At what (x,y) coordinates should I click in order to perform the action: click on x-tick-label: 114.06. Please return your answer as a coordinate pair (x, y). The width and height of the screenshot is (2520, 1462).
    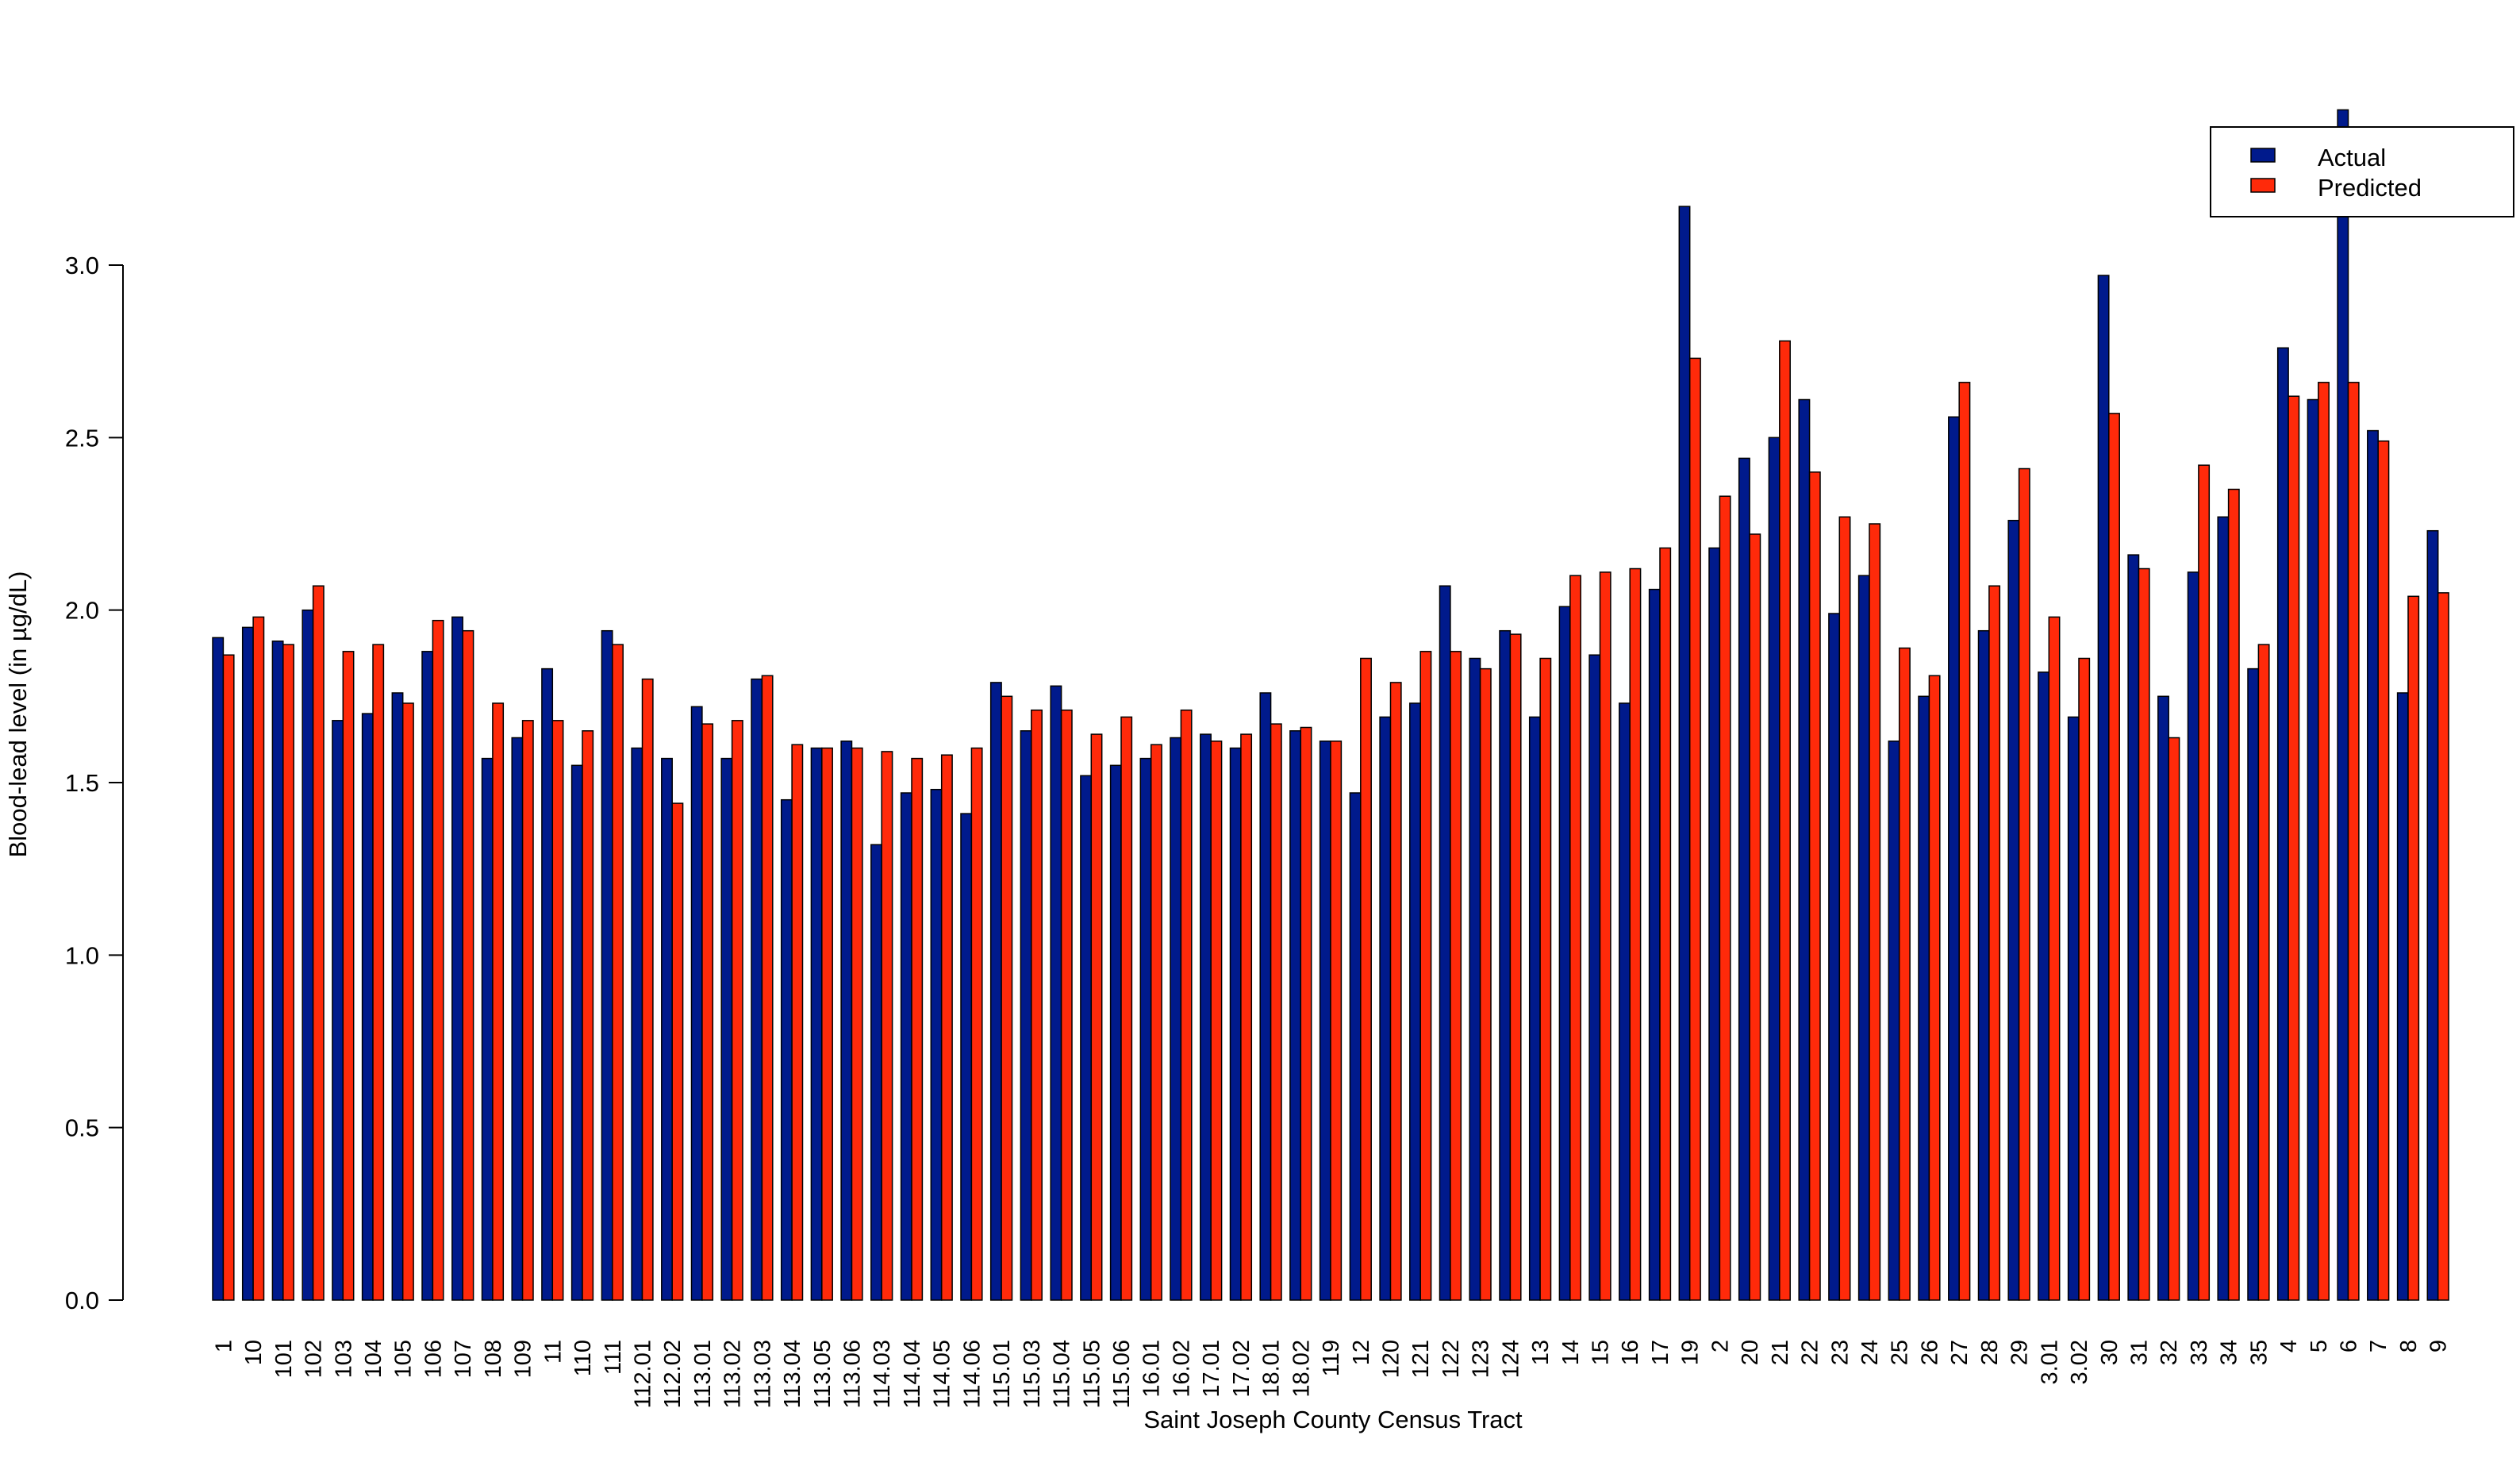
    Looking at the image, I should click on (972, 1374).